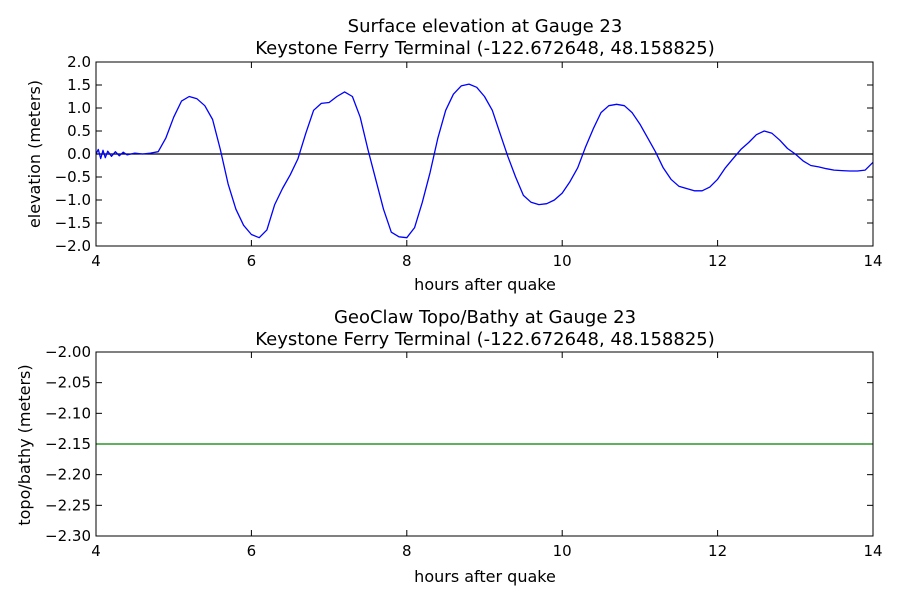 This screenshot has height=600, width=900. What do you see at coordinates (73, 223) in the screenshot?
I see `y-tick-label: −1.5` at bounding box center [73, 223].